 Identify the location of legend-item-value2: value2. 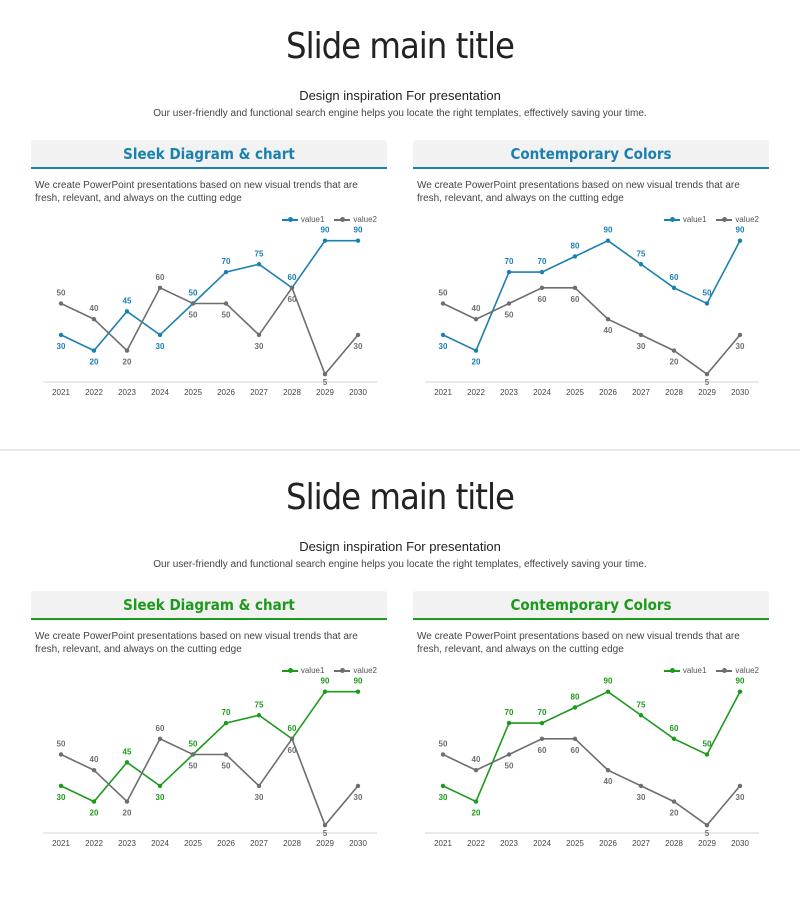
(355, 670).